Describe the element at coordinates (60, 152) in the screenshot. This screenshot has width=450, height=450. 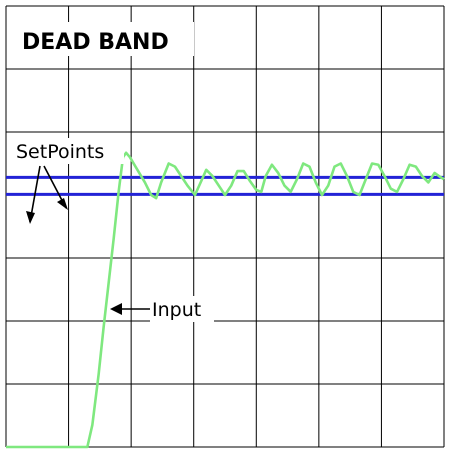
I see `setpoints-label: SetPoints` at that location.